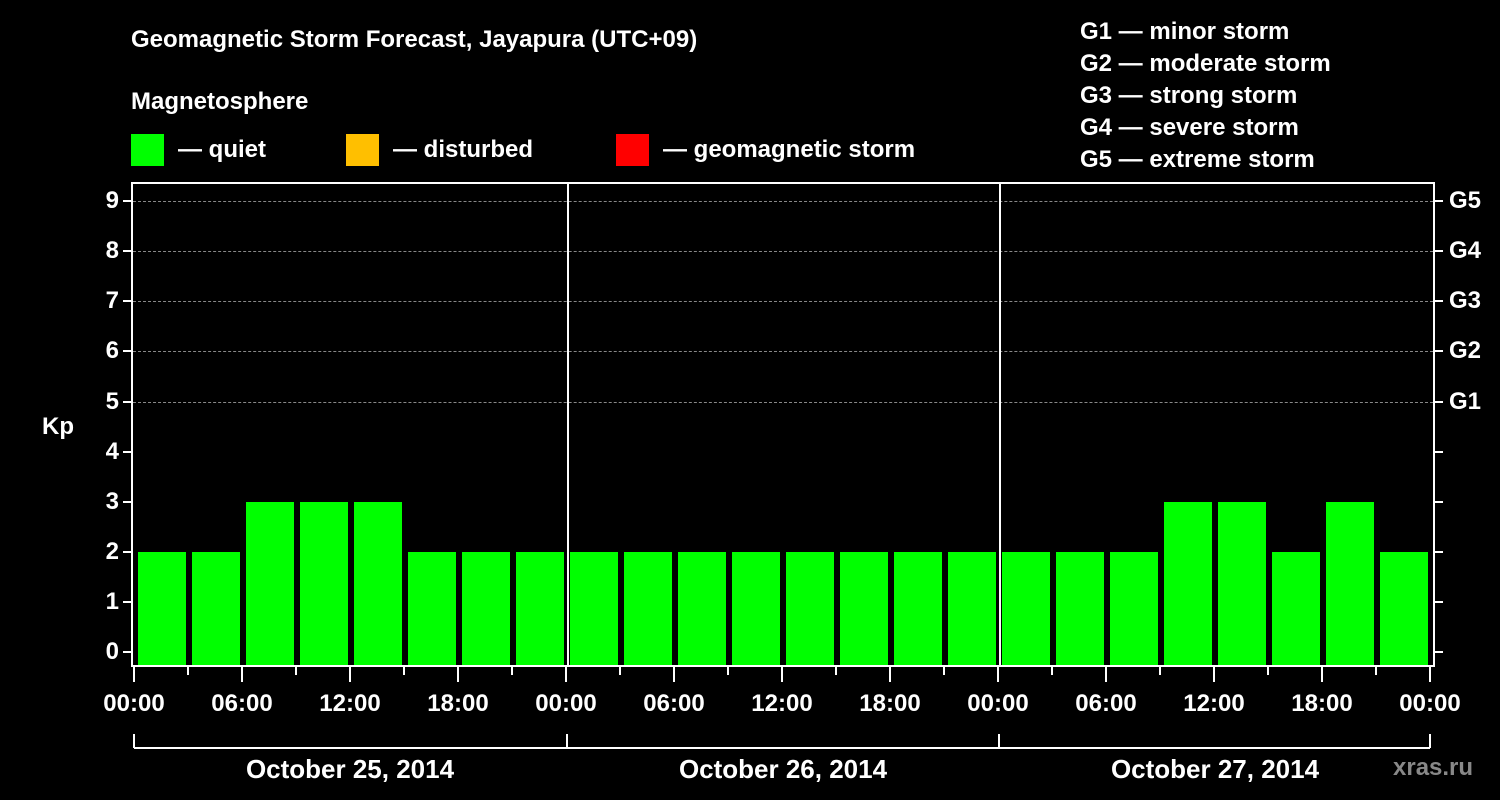 The width and height of the screenshot is (1500, 800). I want to click on y-tick-label: 4, so click(112, 451).